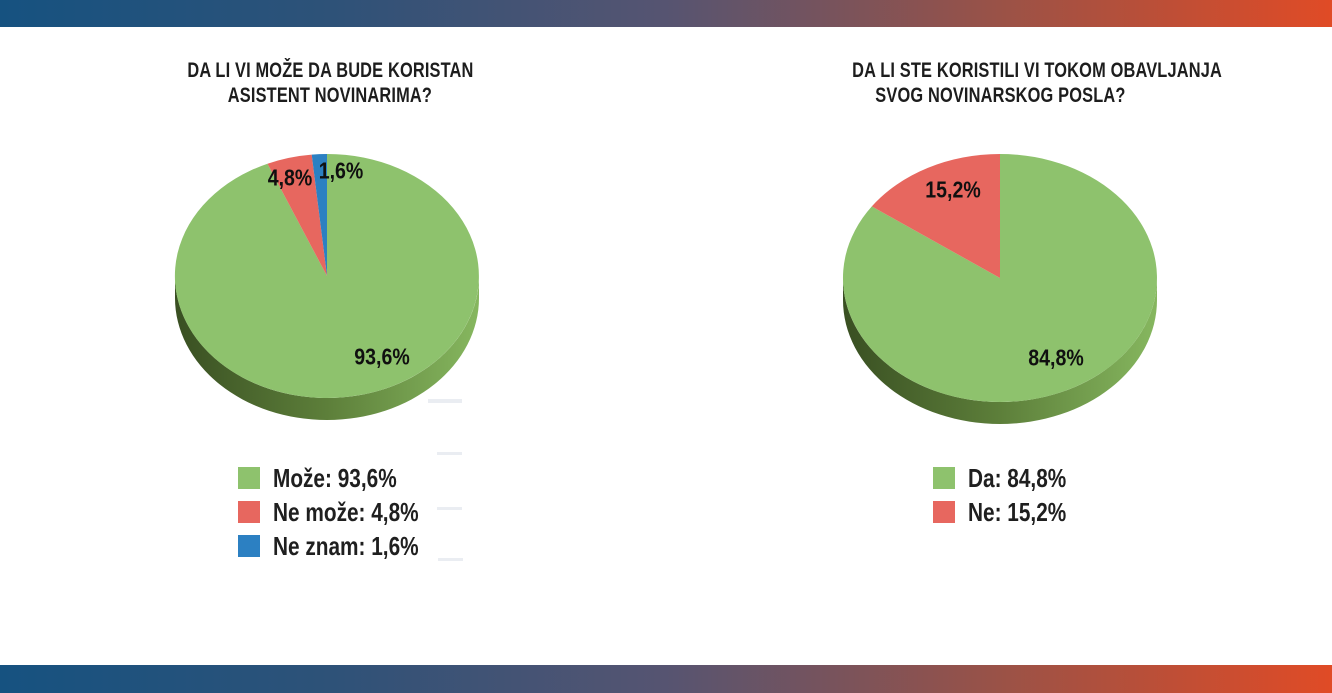 The image size is (1332, 693). I want to click on left-pie-label-ne-znam: 1,6%, so click(341, 170).